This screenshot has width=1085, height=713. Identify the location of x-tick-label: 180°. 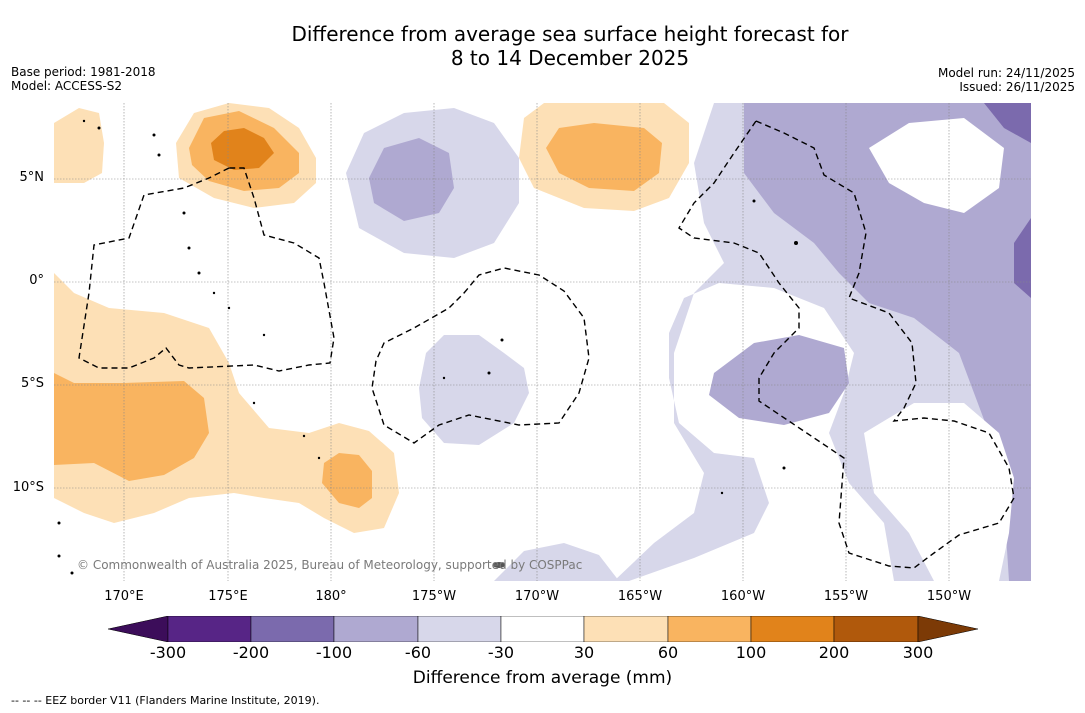
(331, 596).